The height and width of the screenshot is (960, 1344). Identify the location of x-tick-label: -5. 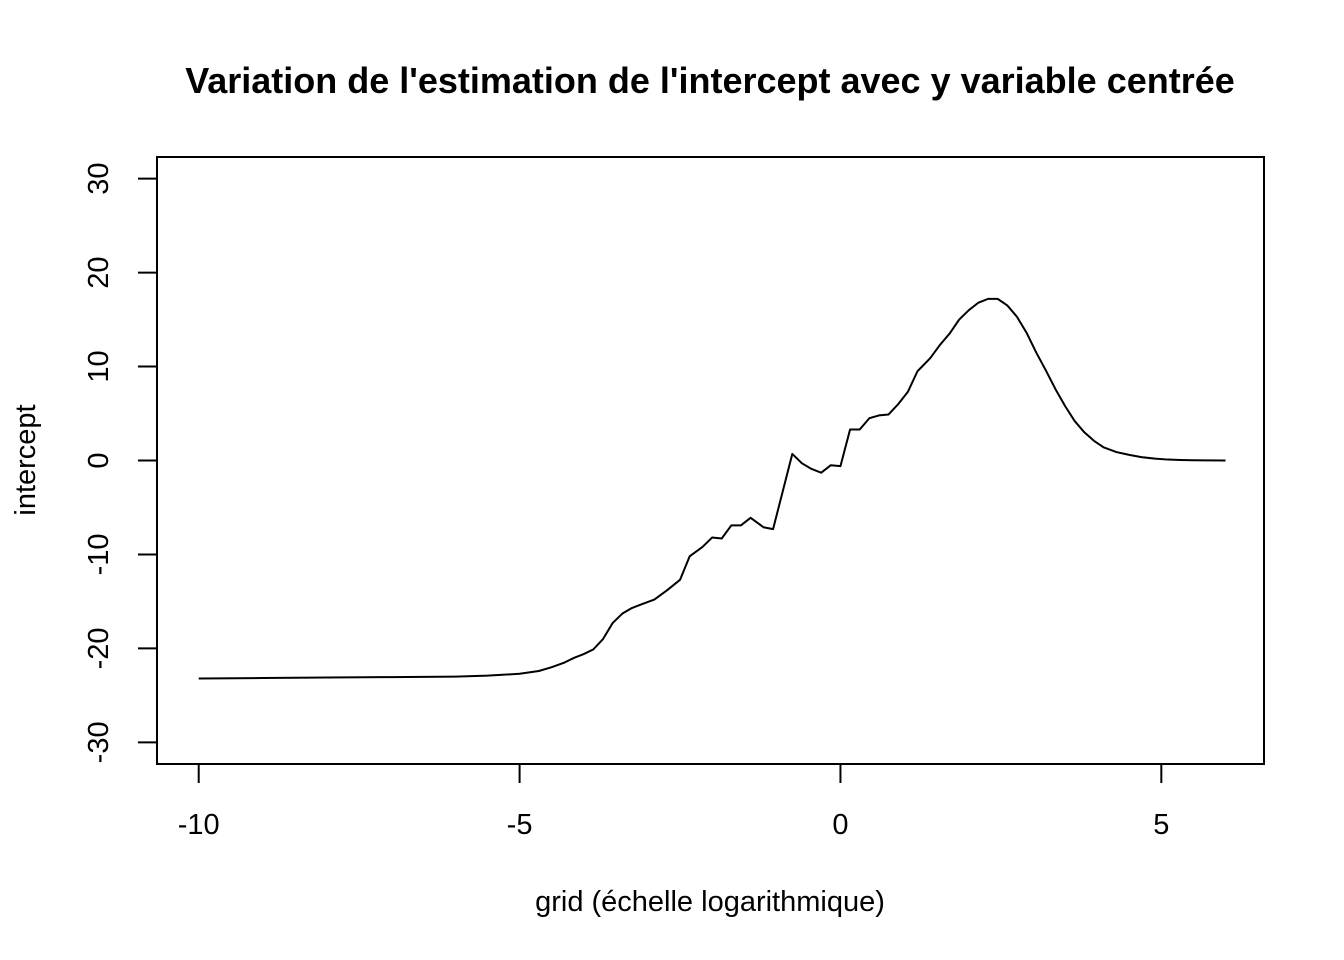
(520, 825).